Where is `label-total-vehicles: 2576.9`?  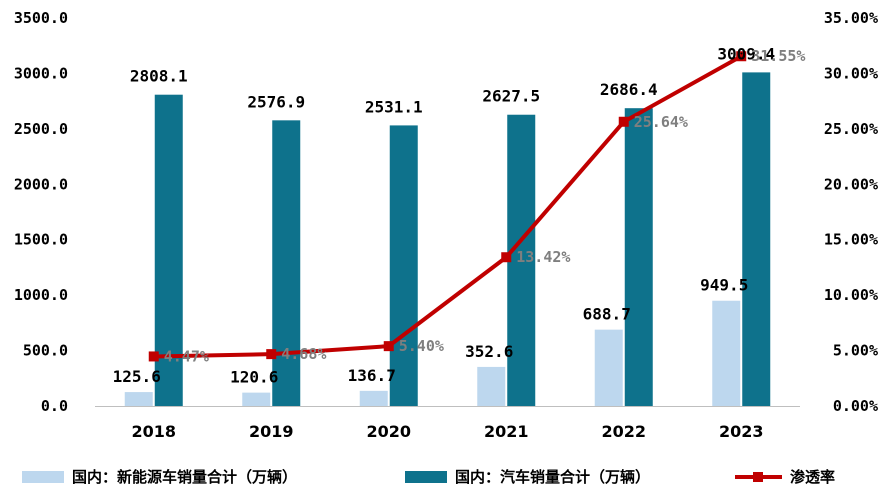
label-total-vehicles: 2576.9 is located at coordinates (276, 101).